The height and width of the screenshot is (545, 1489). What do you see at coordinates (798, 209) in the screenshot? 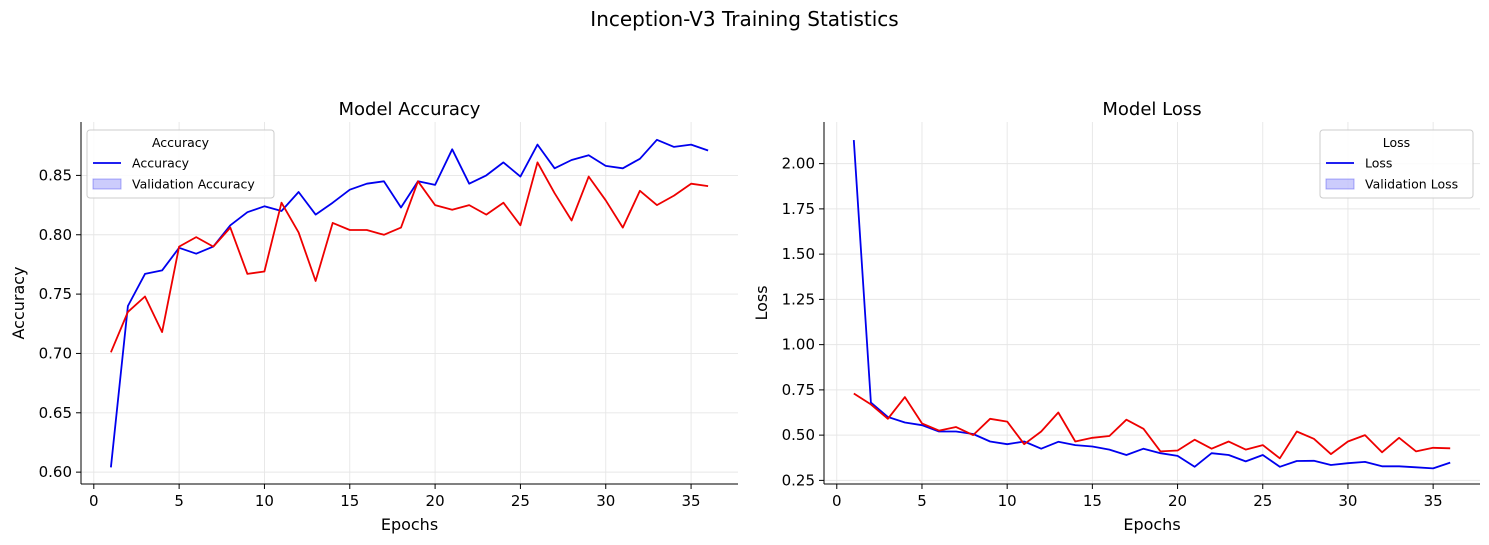
I see `loss-y-tick-label: 1.75` at bounding box center [798, 209].